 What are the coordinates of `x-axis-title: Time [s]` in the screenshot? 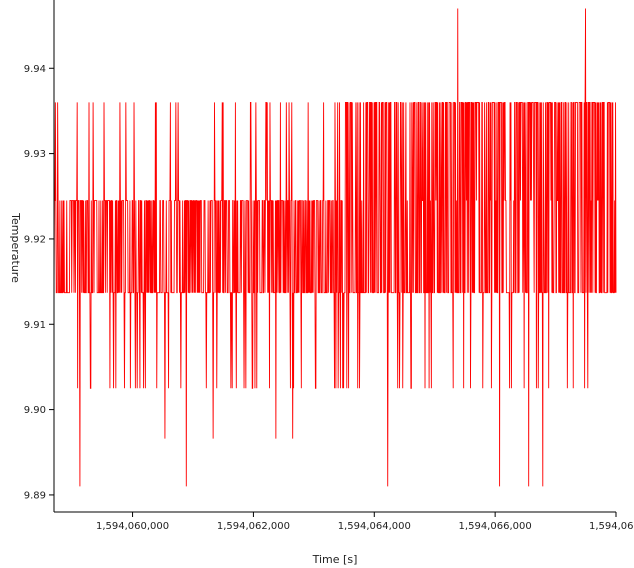 It's located at (335, 559).